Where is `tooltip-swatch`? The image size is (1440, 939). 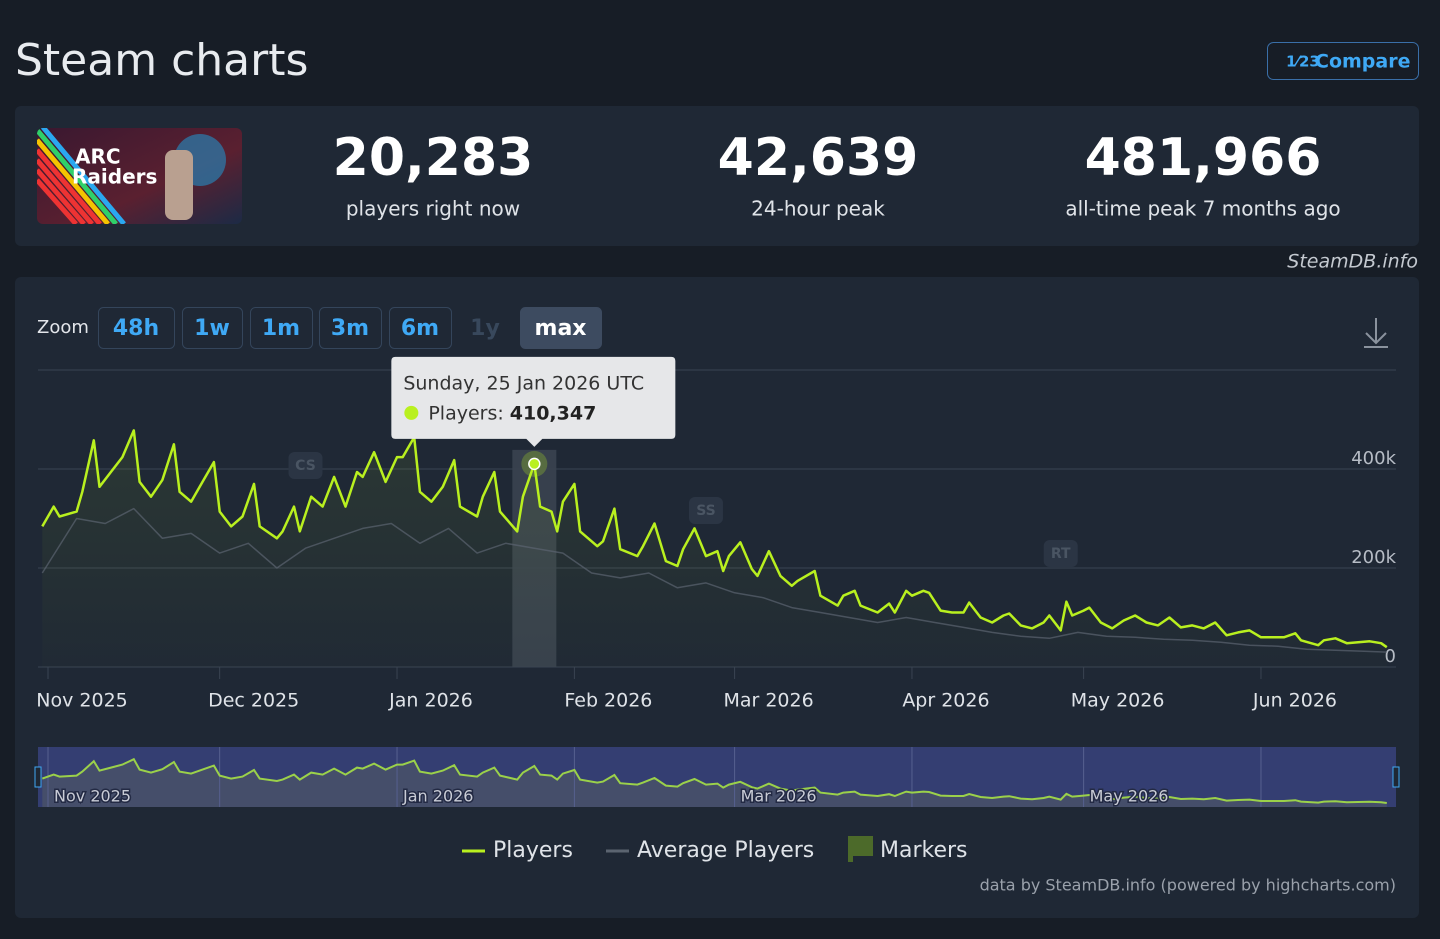 tooltip-swatch is located at coordinates (411, 412).